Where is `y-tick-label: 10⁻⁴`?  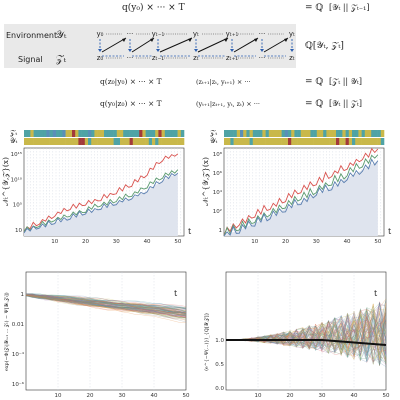 y-tick-label: 10⁻⁴ is located at coordinates (18, 354).